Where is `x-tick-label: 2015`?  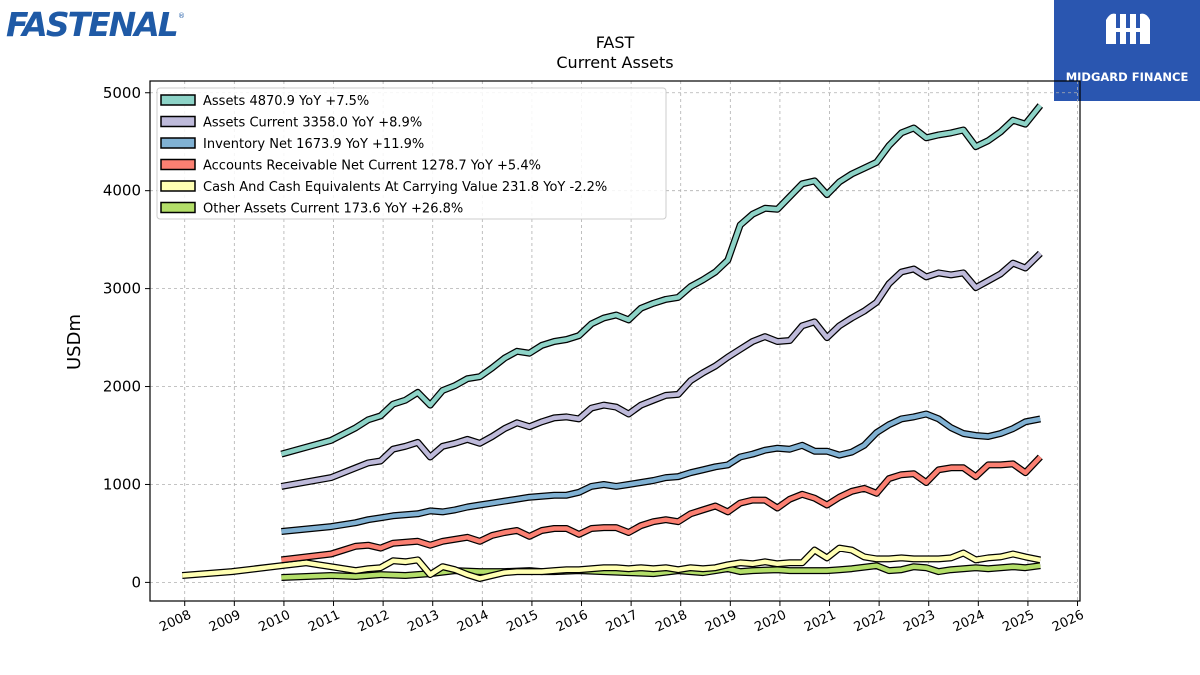
x-tick-label: 2015 is located at coordinates (523, 622).